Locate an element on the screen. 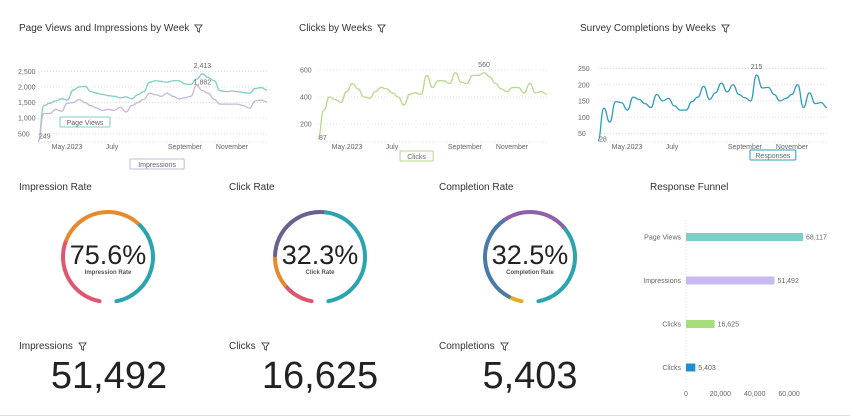  chart-title-survey: Survey Completions by Weeks is located at coordinates (655, 28).